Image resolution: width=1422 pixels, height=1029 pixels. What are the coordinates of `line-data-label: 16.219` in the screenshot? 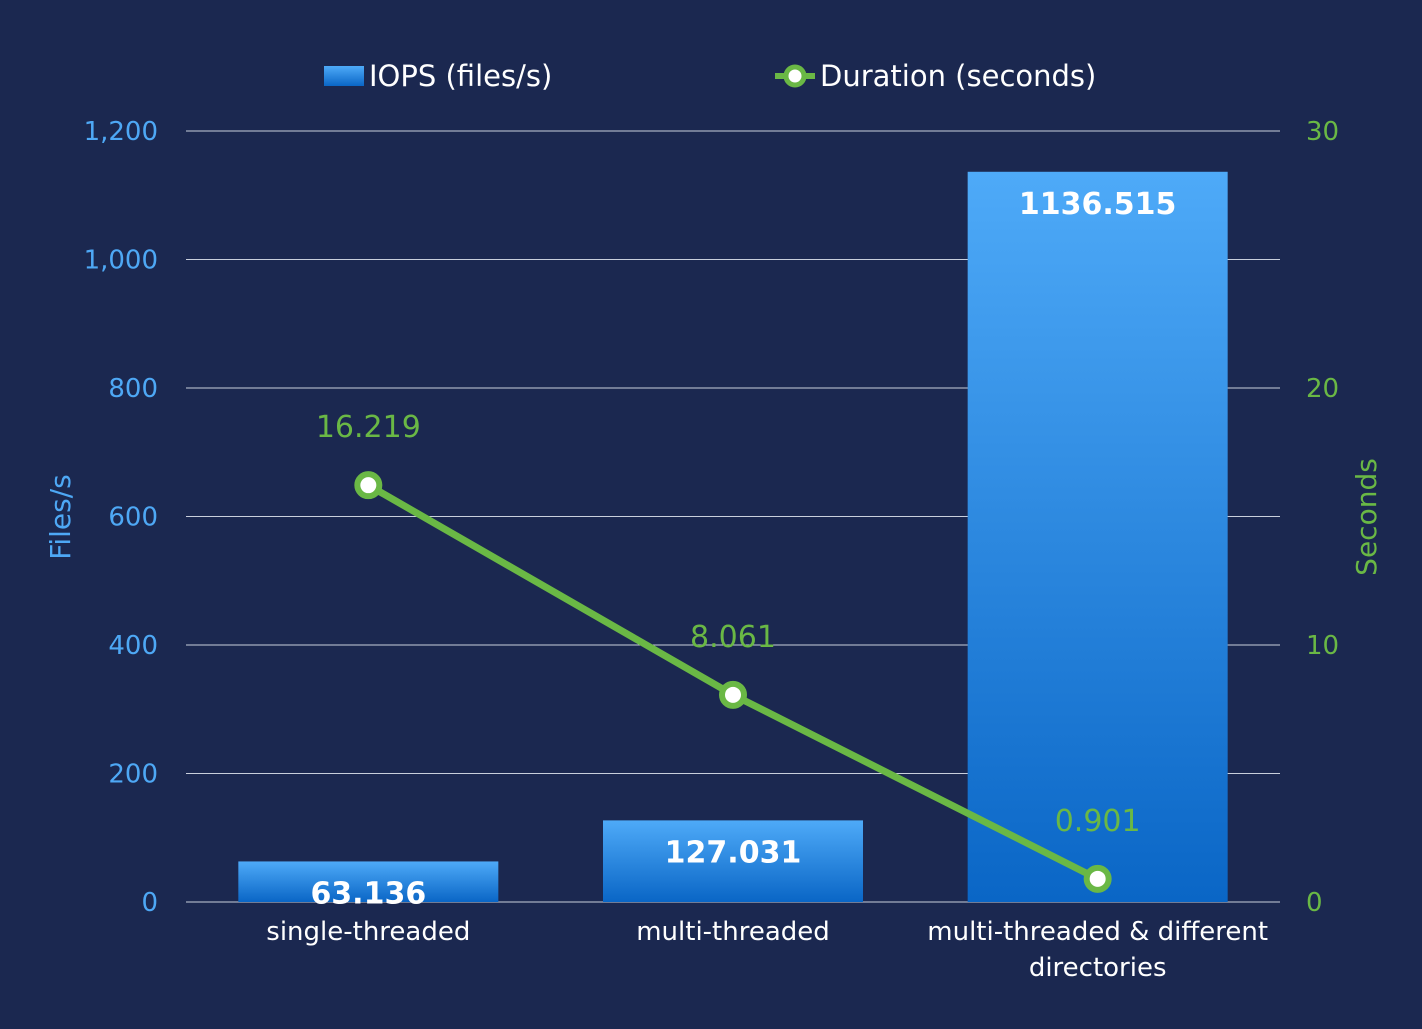 It's located at (368, 427).